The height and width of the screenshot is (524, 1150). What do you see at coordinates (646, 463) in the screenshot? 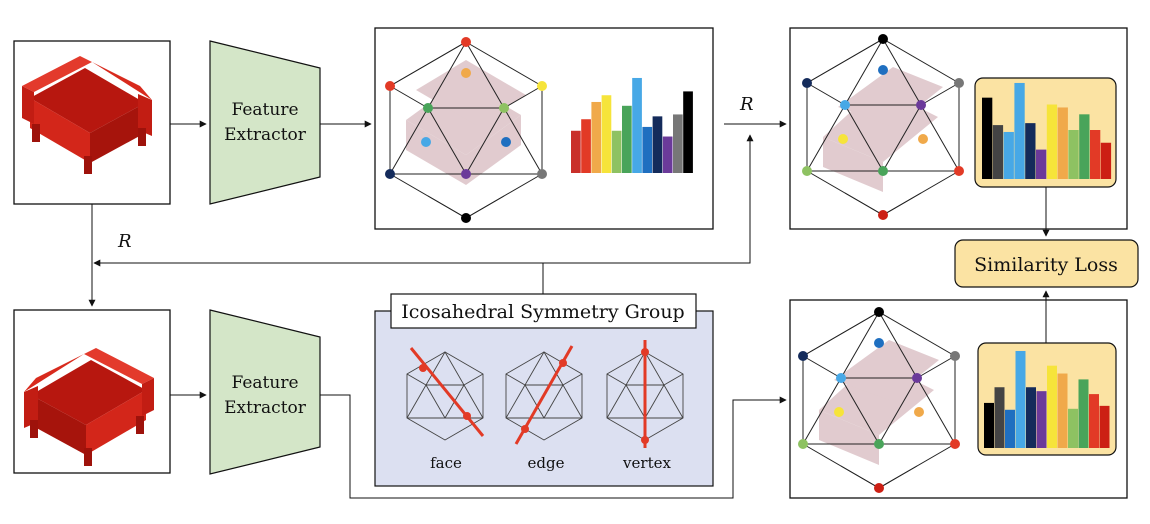
I see `axis-label-vertex: vertex` at bounding box center [646, 463].